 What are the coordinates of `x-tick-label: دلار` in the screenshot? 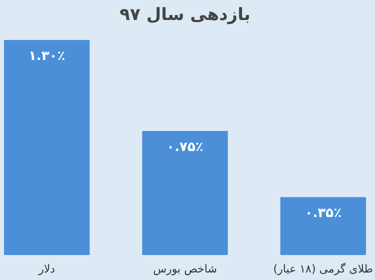 It's located at (47, 269).